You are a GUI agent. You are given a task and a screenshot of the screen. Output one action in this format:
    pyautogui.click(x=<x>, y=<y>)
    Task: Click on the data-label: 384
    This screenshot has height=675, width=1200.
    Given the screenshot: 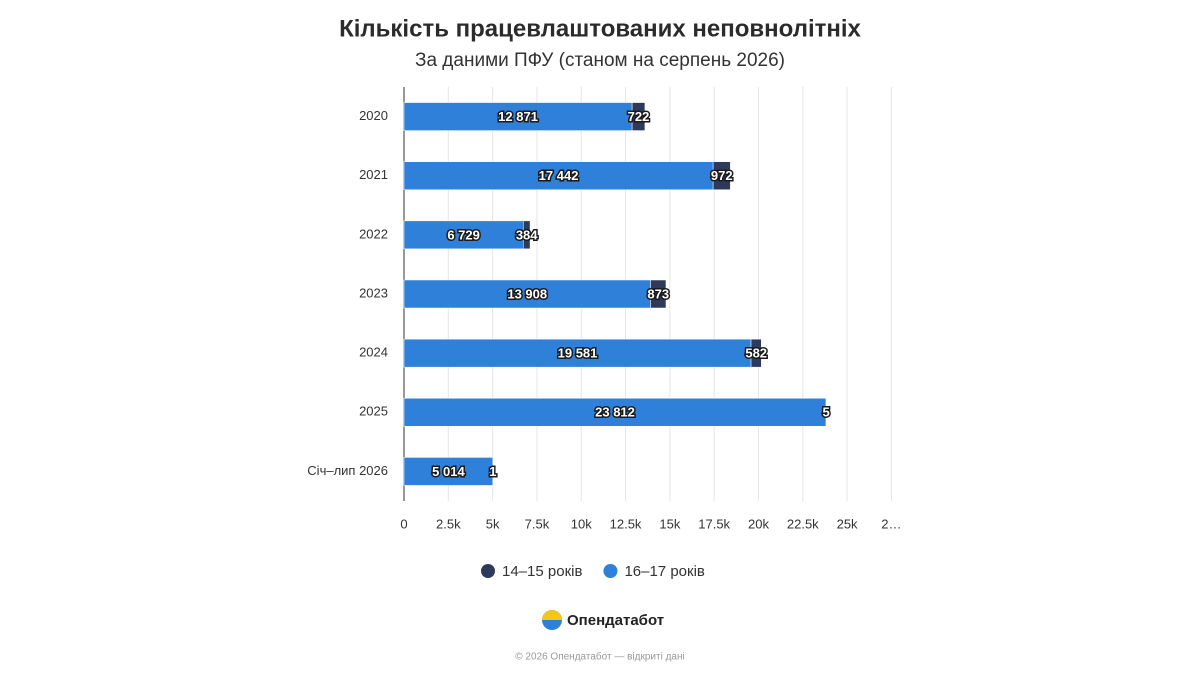 What is the action you would take?
    pyautogui.click(x=527, y=234)
    